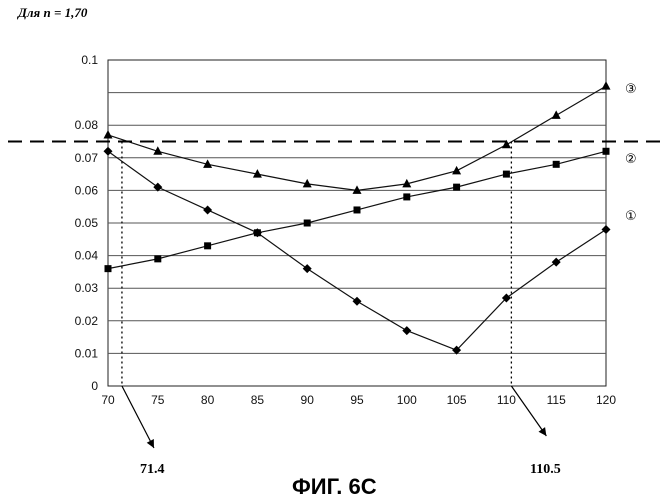 The image size is (667, 500). I want to click on figure-caption: ФИГ. 6С, so click(334, 486).